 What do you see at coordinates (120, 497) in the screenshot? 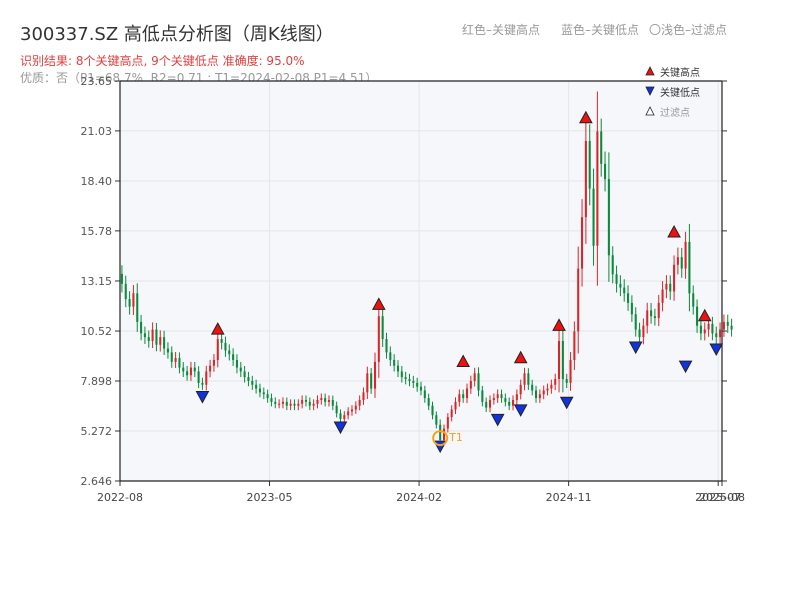
I see `x-tick-label: 2022-08` at bounding box center [120, 497].